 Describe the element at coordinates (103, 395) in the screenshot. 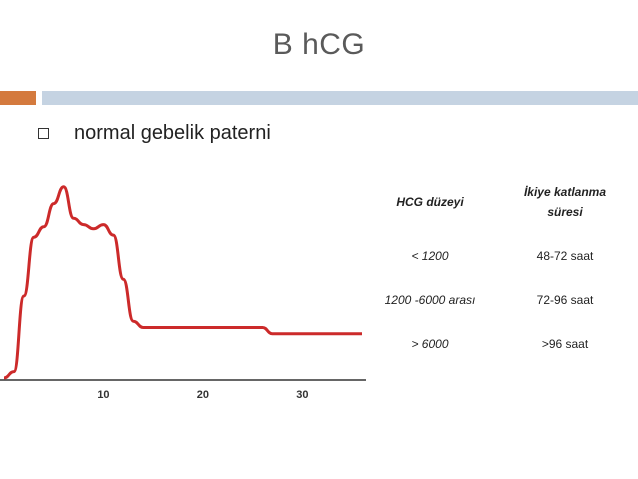

I see `x-tick-label: 10` at that location.